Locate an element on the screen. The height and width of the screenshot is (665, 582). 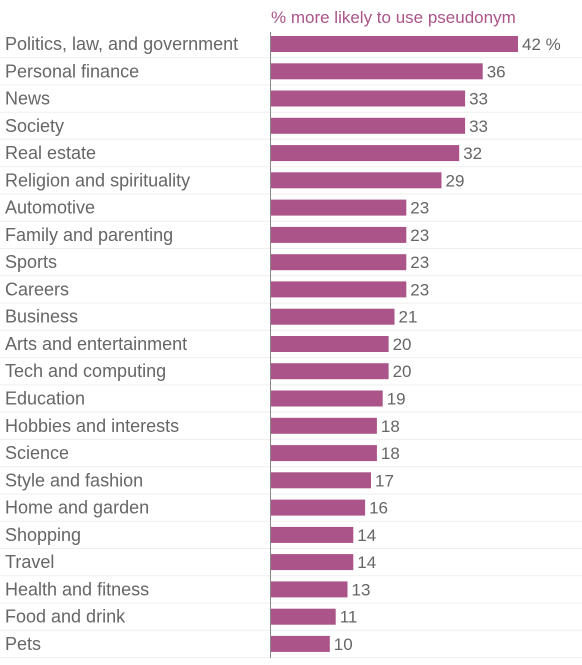
chart-title: % more likely to use pseudonym is located at coordinates (393, 17).